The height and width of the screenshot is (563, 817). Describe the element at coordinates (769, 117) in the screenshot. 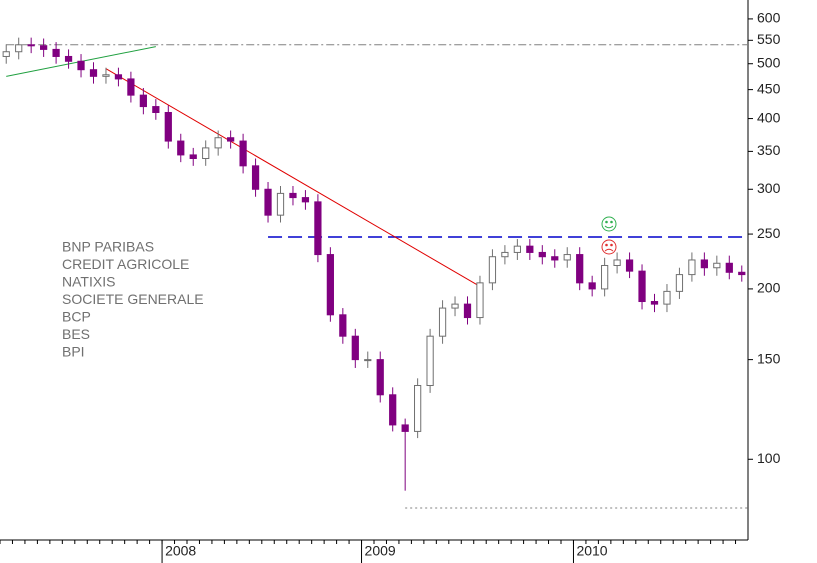

I see `y-tick-label: 400` at that location.